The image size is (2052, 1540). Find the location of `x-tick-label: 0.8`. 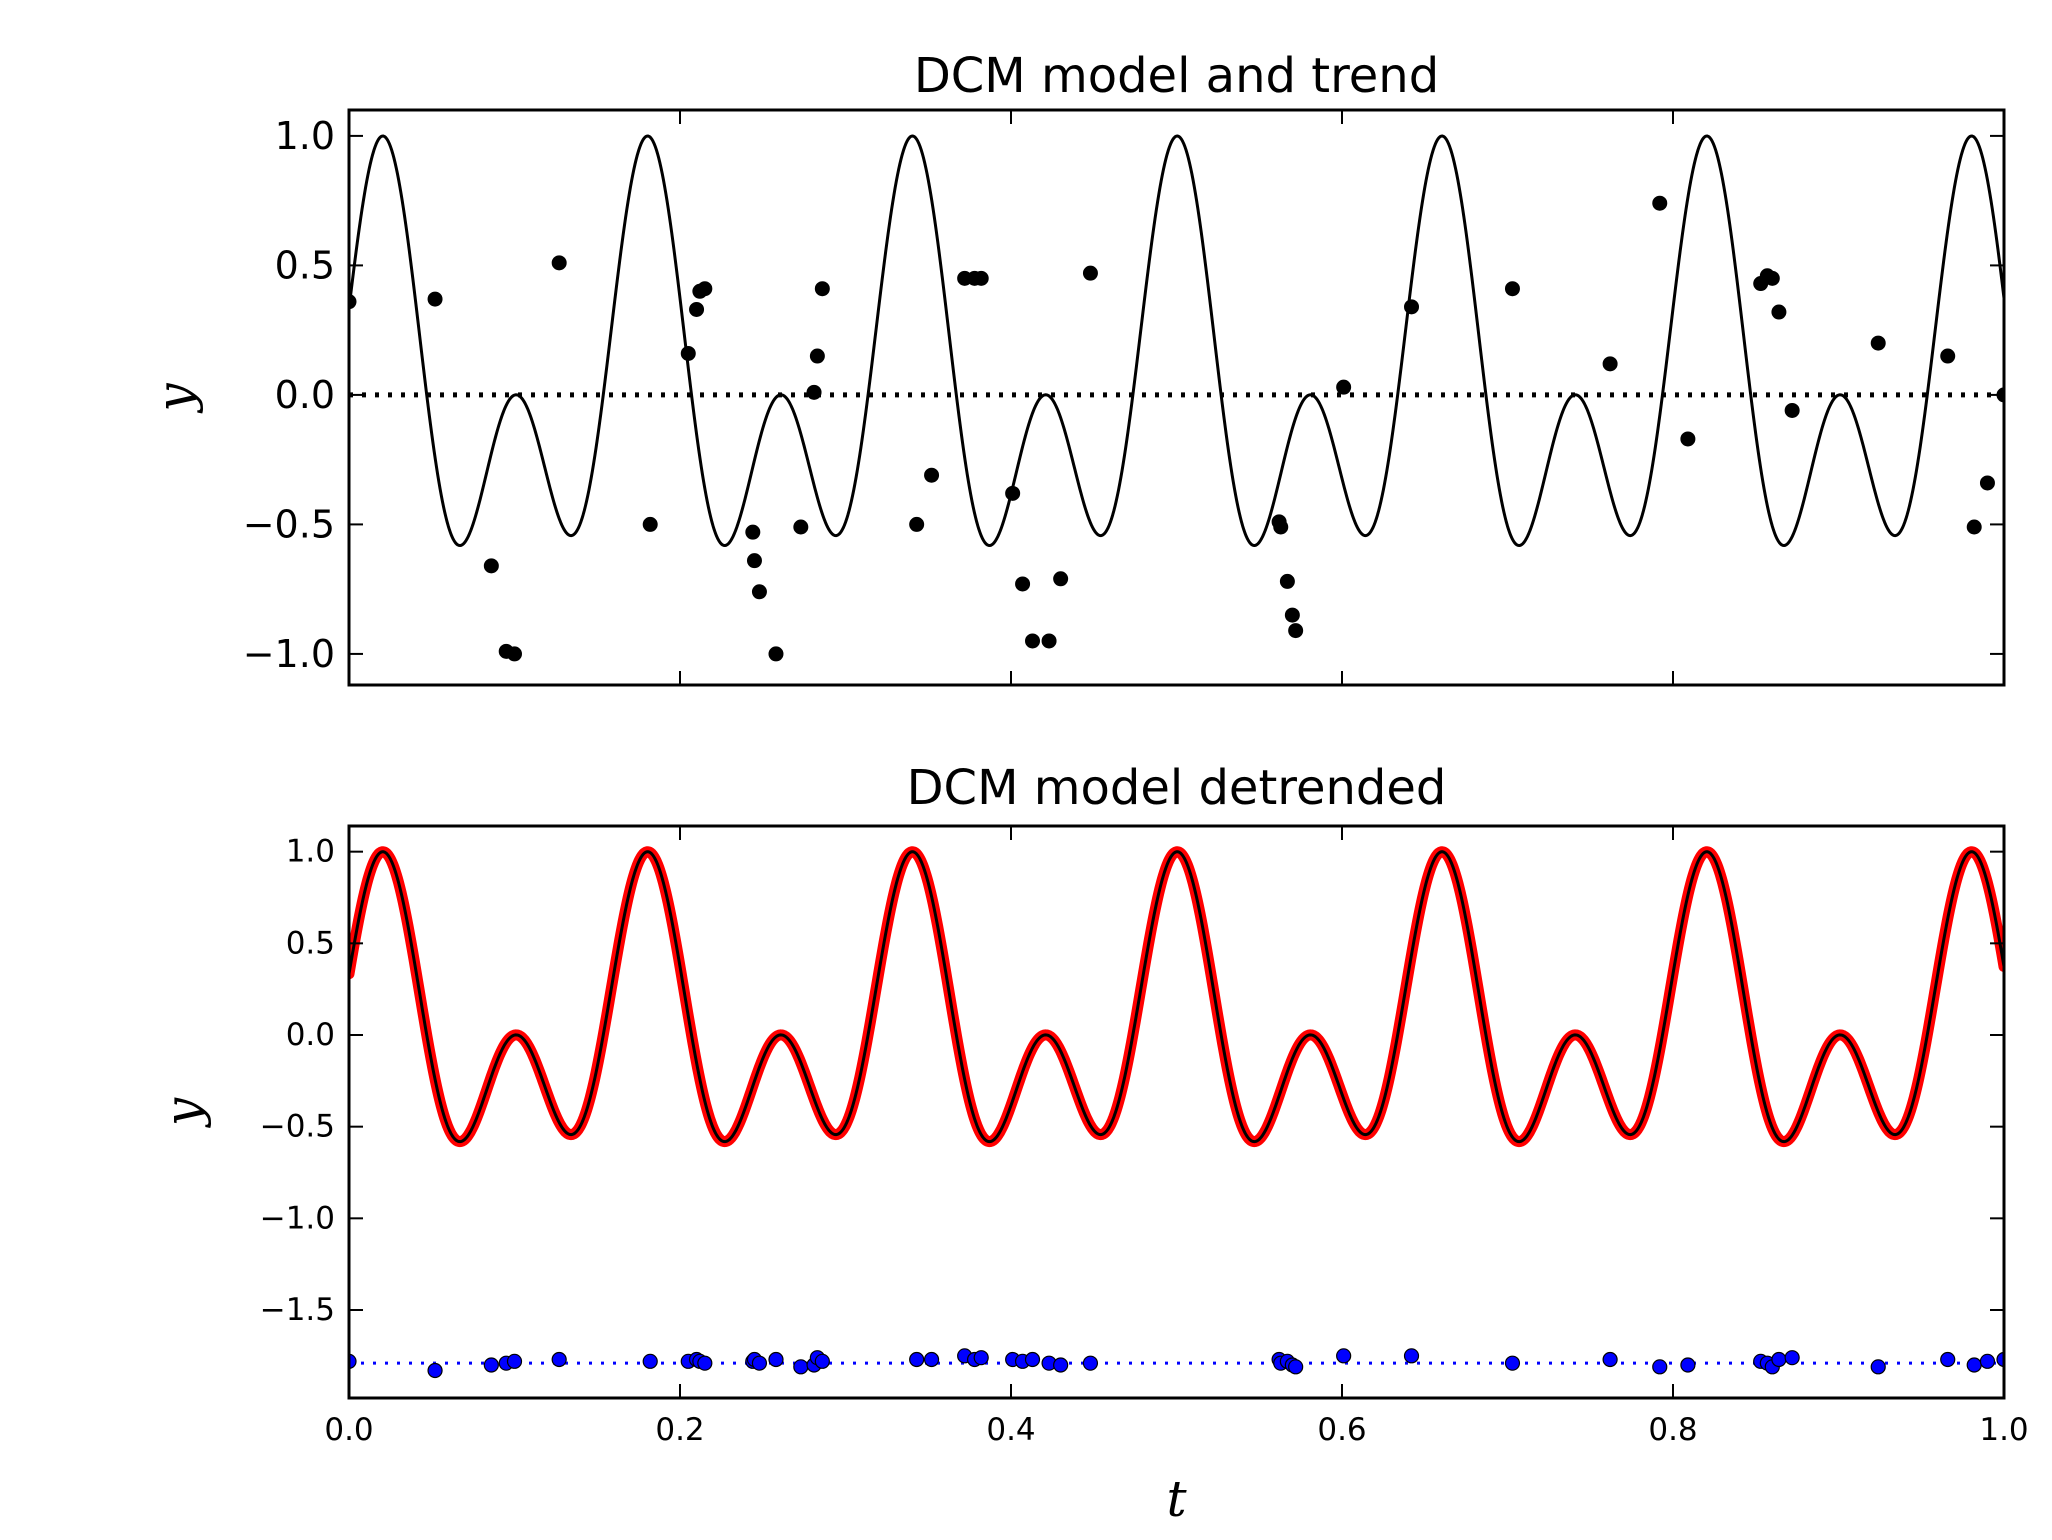

x-tick-label: 0.8 is located at coordinates (1672, 1430).